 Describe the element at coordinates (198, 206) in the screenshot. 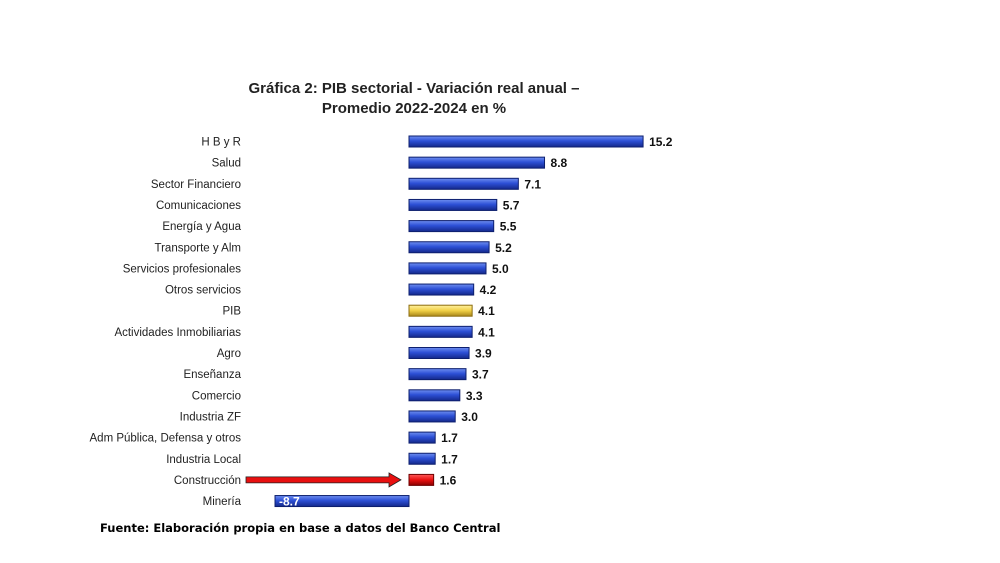

I see `category-label: Comunicaciones` at that location.